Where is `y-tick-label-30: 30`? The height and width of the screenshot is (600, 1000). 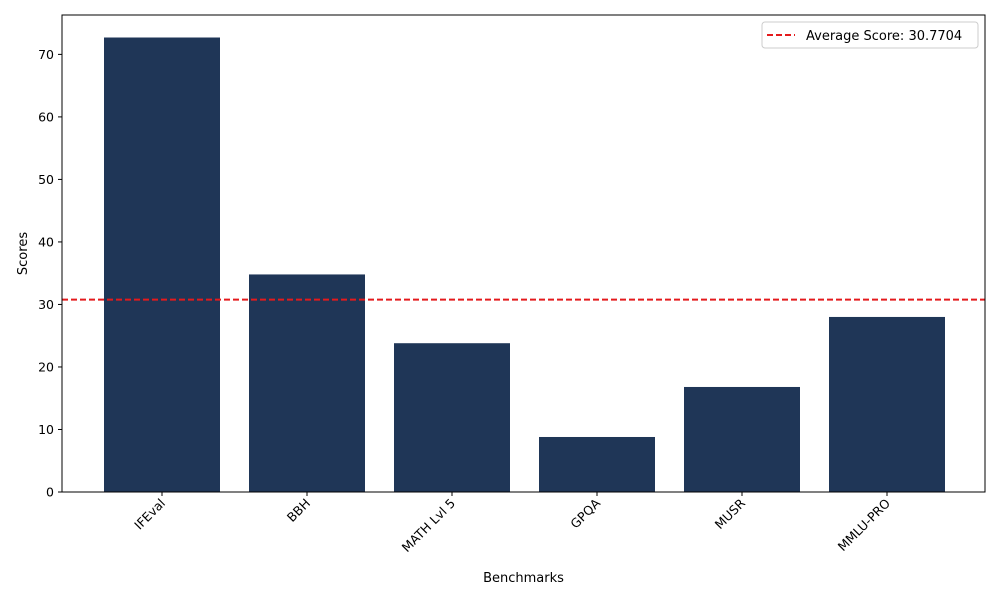 y-tick-label-30: 30 is located at coordinates (46, 304).